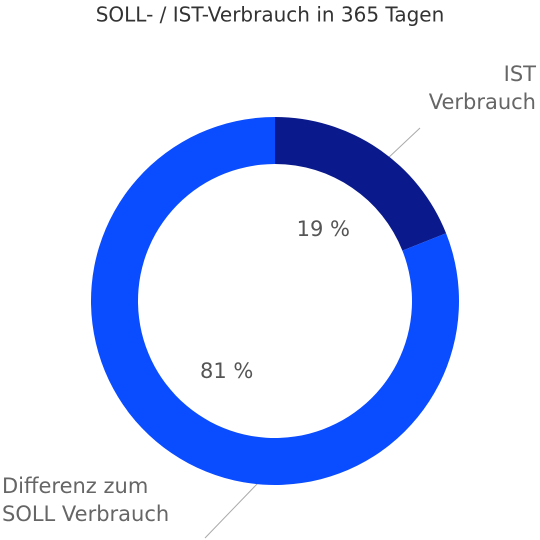 The width and height of the screenshot is (540, 540). Describe the element at coordinates (482, 88) in the screenshot. I see `category-label: IST Verbrauch` at that location.